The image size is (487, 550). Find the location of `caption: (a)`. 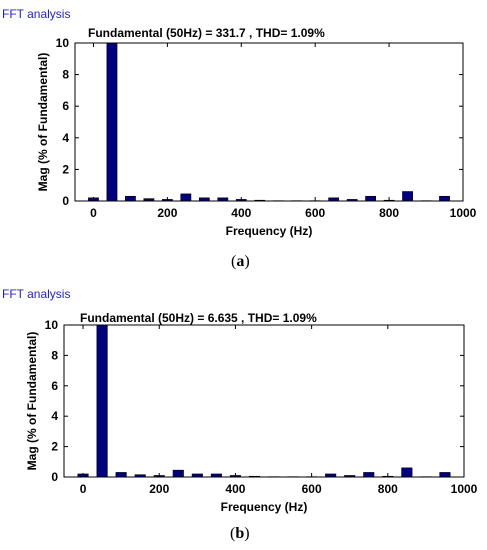

caption: (a) is located at coordinates (240, 262).